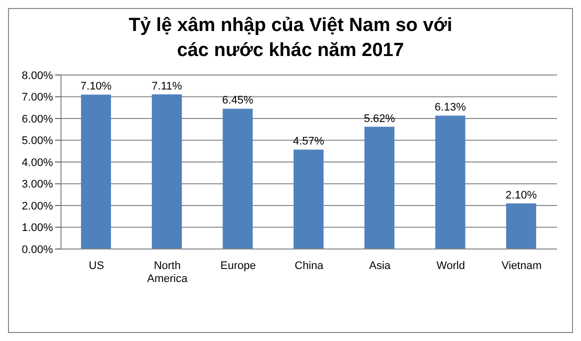  Describe the element at coordinates (167, 86) in the screenshot. I see `data-label: 7.11%` at that location.